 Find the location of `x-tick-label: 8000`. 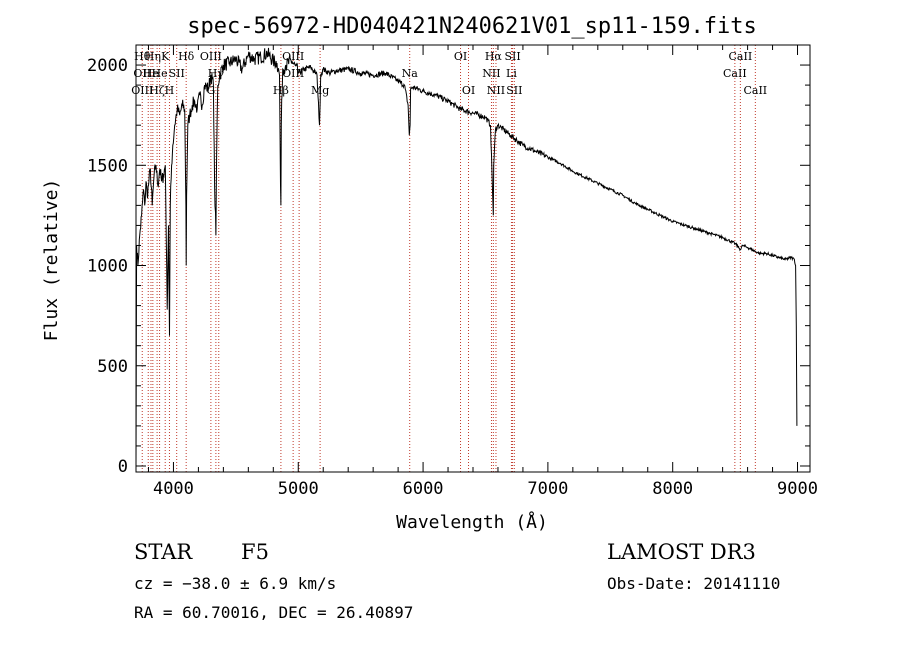

x-tick-label: 8000 is located at coordinates (672, 489).